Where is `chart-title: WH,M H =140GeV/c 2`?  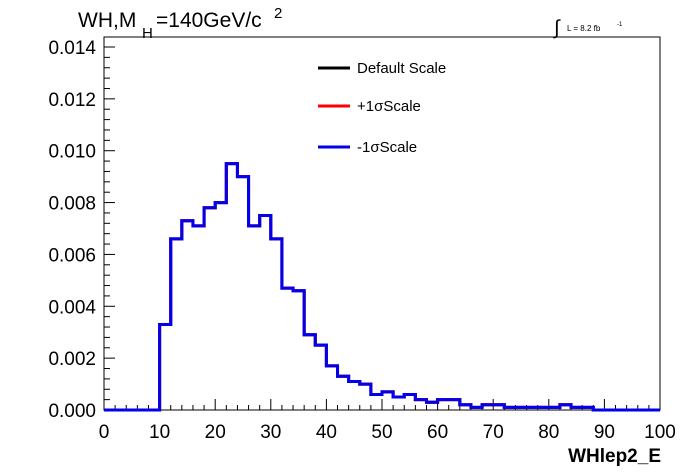
chart-title: WH,M H =140GeV/c 2 is located at coordinates (180, 23).